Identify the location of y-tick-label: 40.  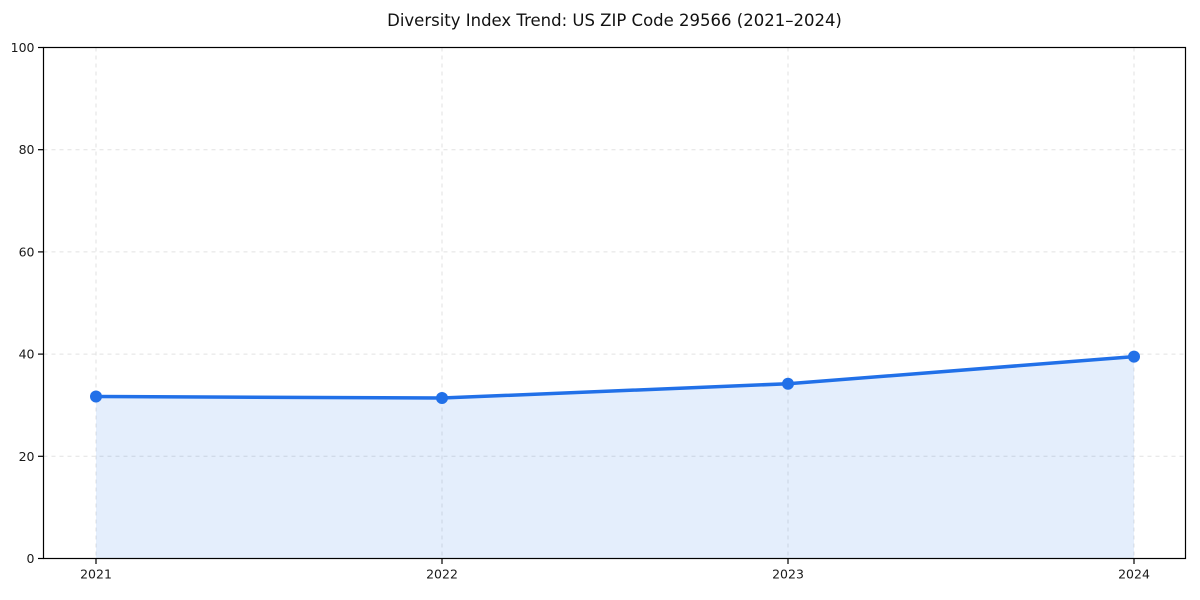
(27, 354).